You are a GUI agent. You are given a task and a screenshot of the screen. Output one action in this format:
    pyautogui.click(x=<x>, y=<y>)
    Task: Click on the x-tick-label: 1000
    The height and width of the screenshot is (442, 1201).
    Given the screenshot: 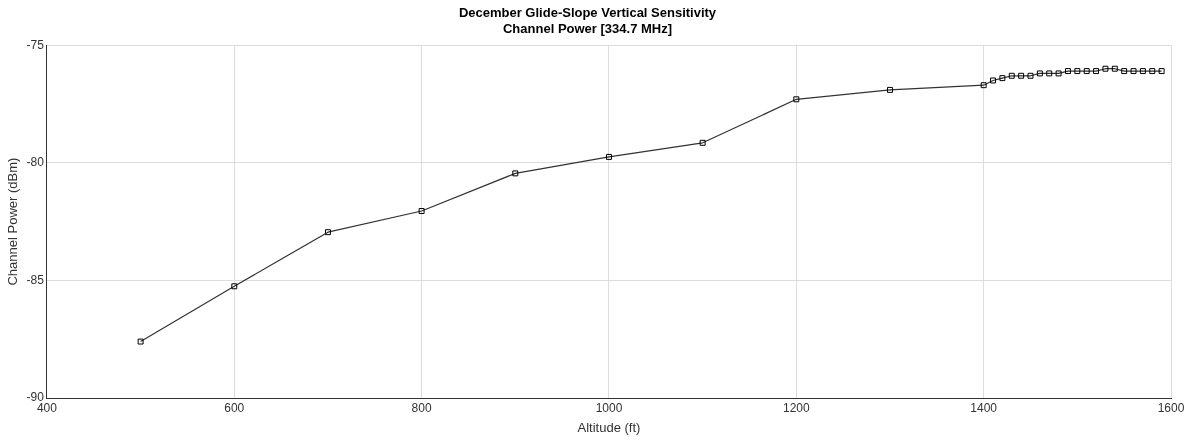 What is the action you would take?
    pyautogui.click(x=609, y=407)
    